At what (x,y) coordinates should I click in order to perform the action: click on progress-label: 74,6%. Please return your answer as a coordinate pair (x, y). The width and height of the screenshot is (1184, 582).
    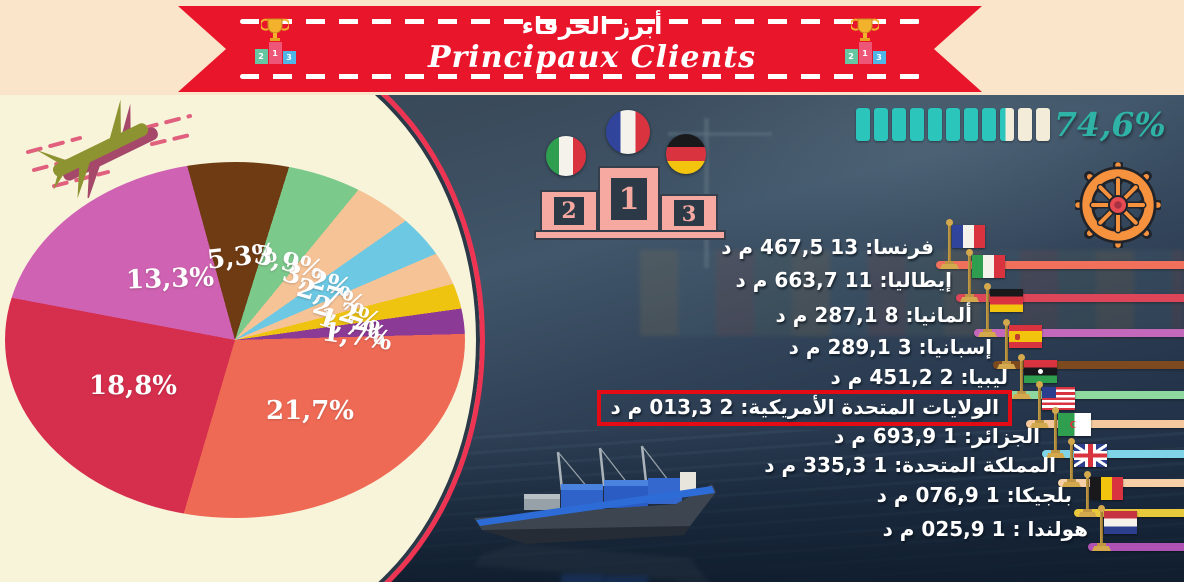
    Looking at the image, I should click on (1110, 124).